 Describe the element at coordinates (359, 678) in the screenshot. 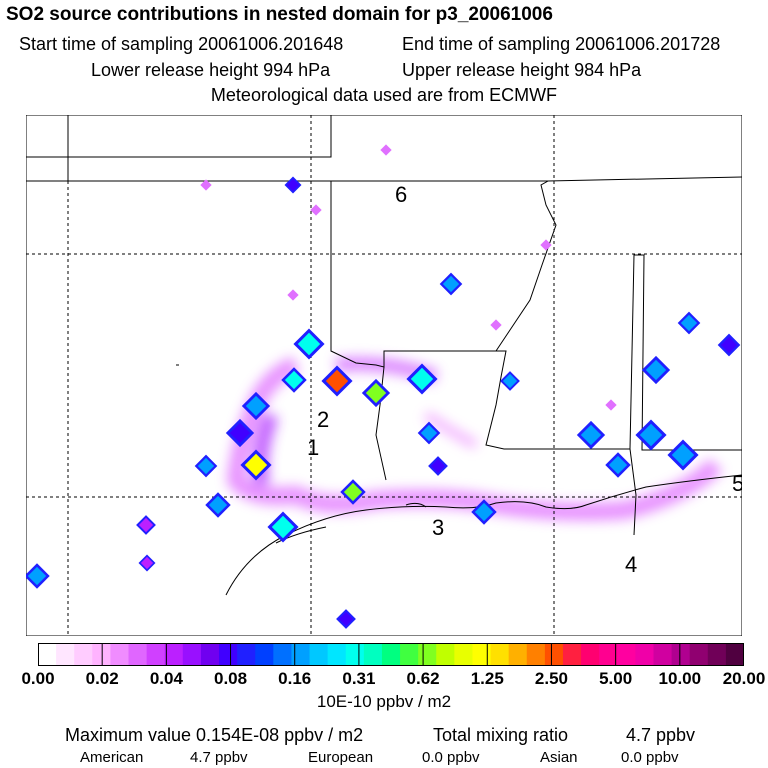

I see `colorbar-tick-label: 0.31` at that location.